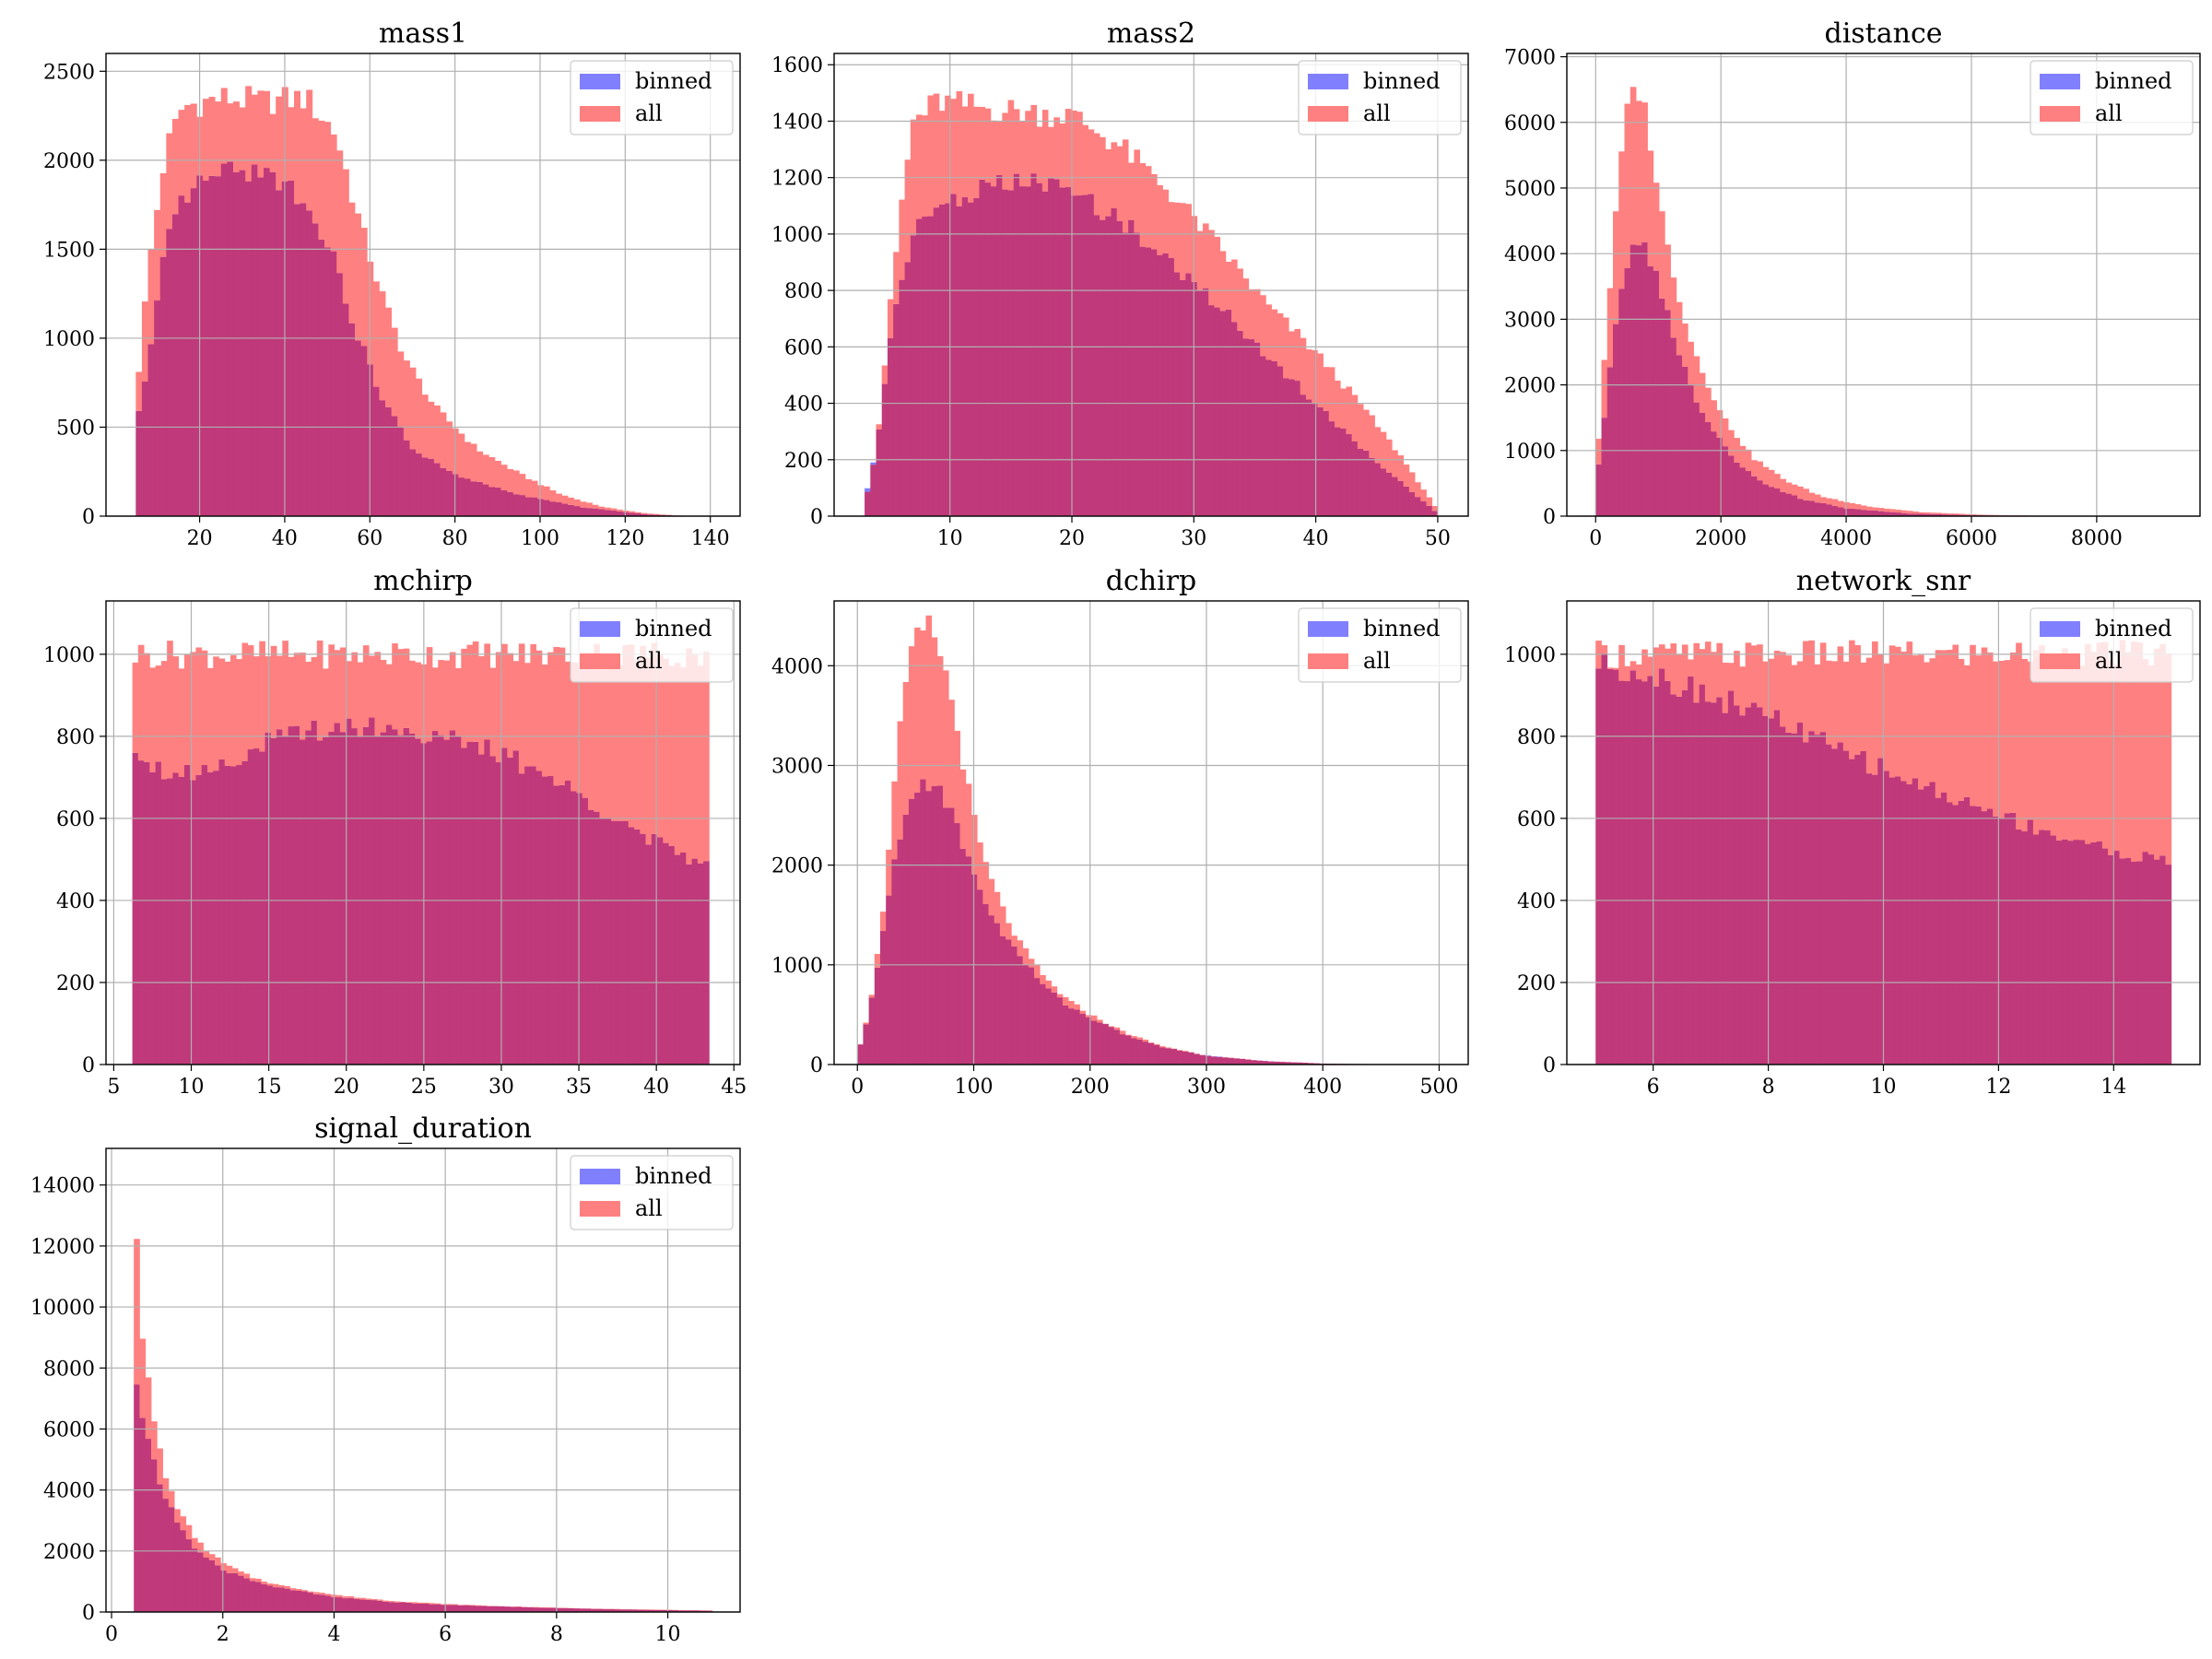 The height and width of the screenshot is (1659, 2212). I want to click on x-tick-label: 20, so click(1072, 538).